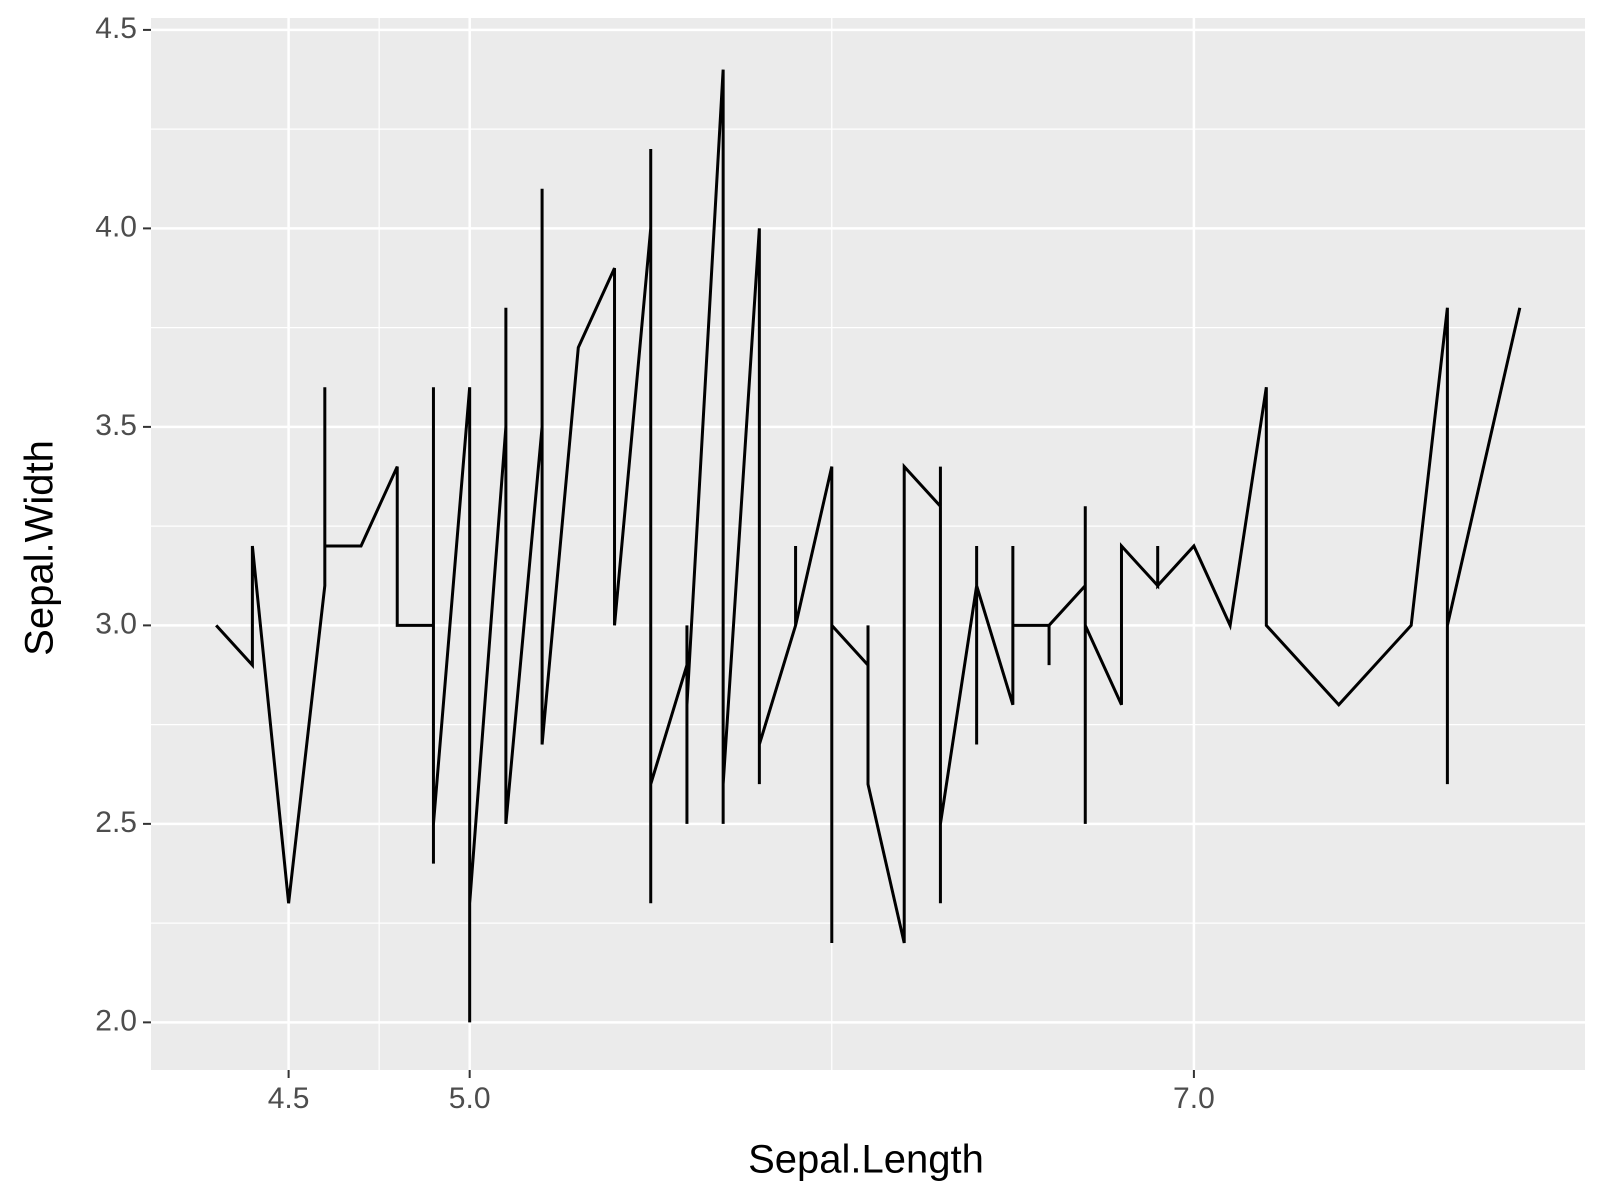 The image size is (1600, 1200). Describe the element at coordinates (40, 548) in the screenshot. I see `y-axis-title: Sepal.Width` at that location.